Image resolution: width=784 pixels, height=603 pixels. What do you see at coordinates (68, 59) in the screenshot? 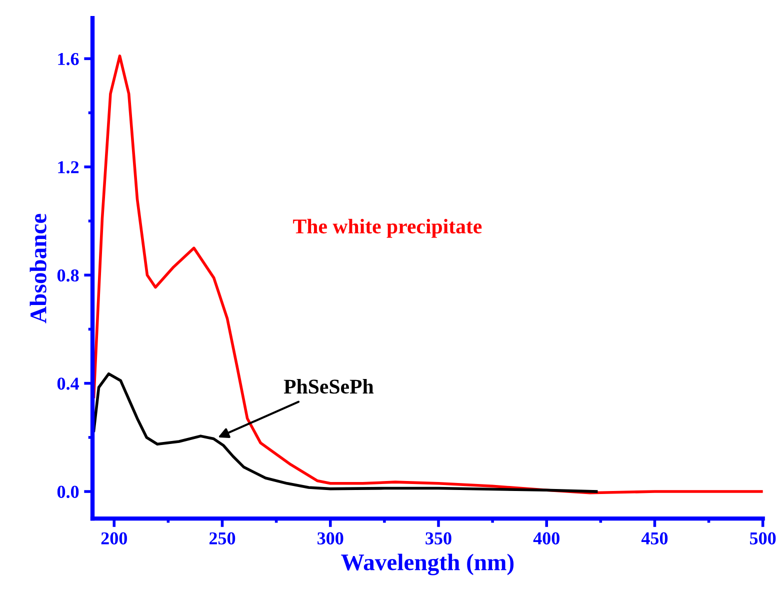
I see `y-tick-label: 1.6` at bounding box center [68, 59].